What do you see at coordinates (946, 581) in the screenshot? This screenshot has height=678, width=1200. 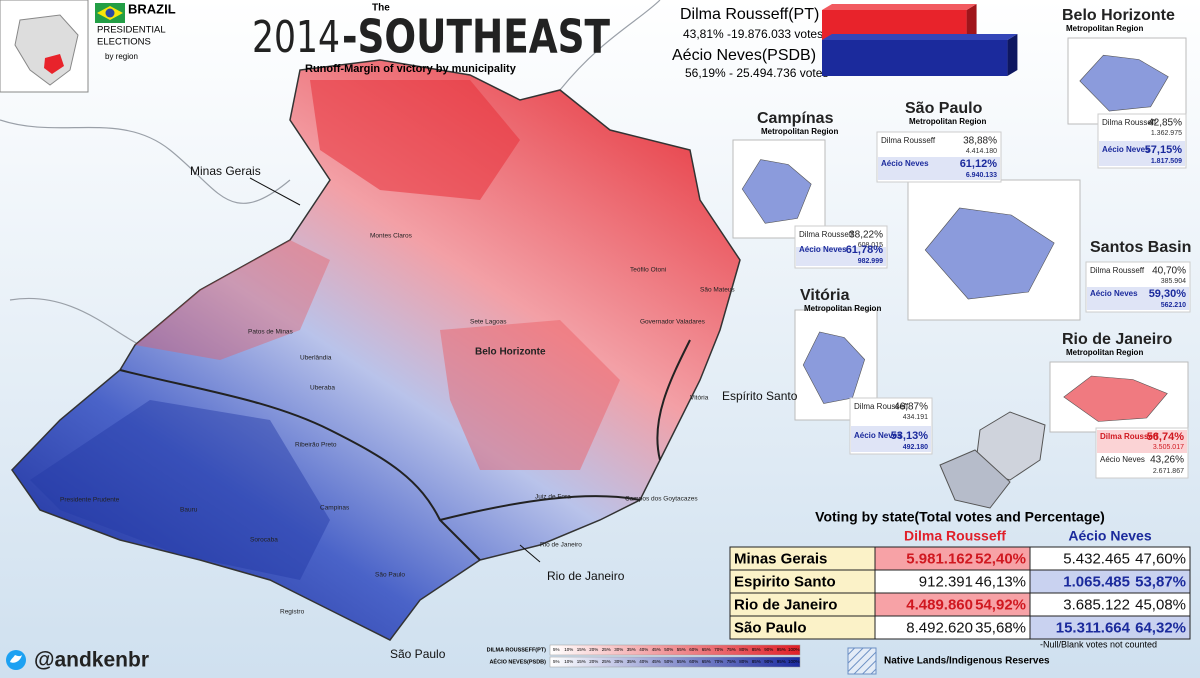 I see `dilma-votes: 912.391` at bounding box center [946, 581].